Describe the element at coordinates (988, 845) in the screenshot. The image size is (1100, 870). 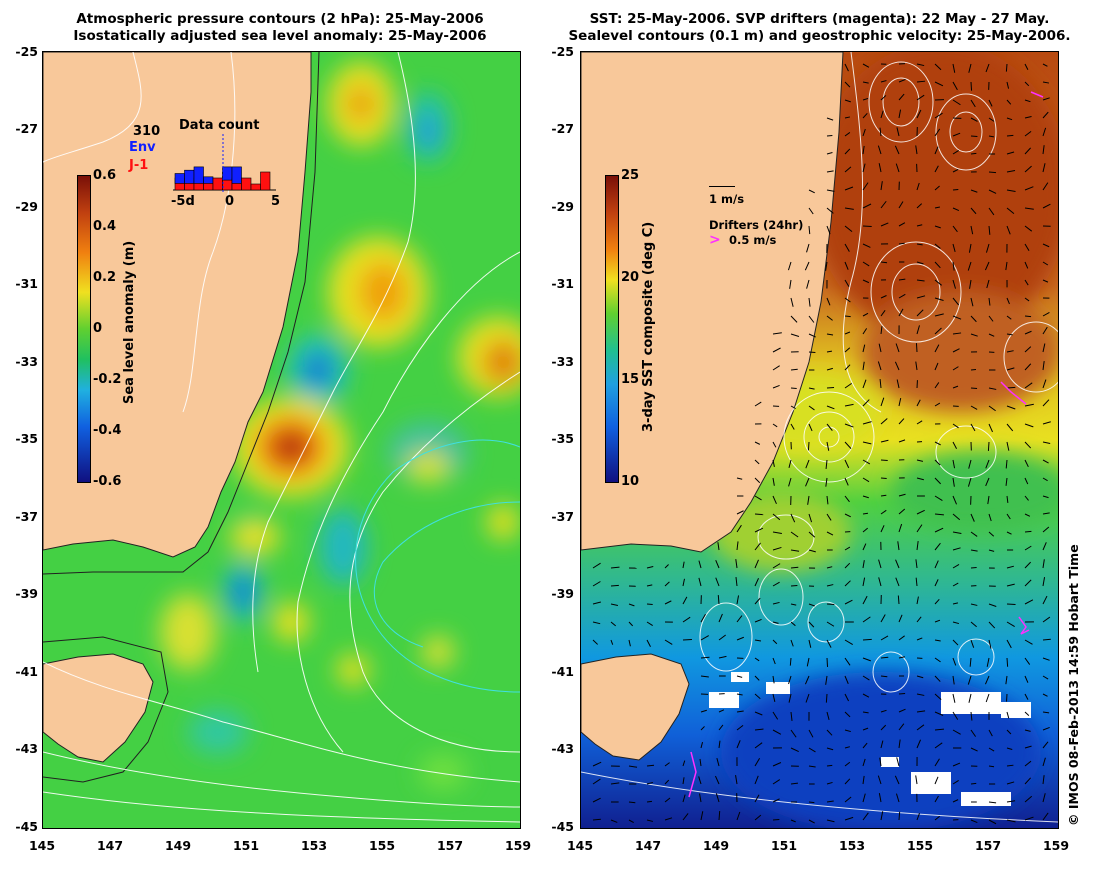
I see `right-xtick-6: 157` at that location.